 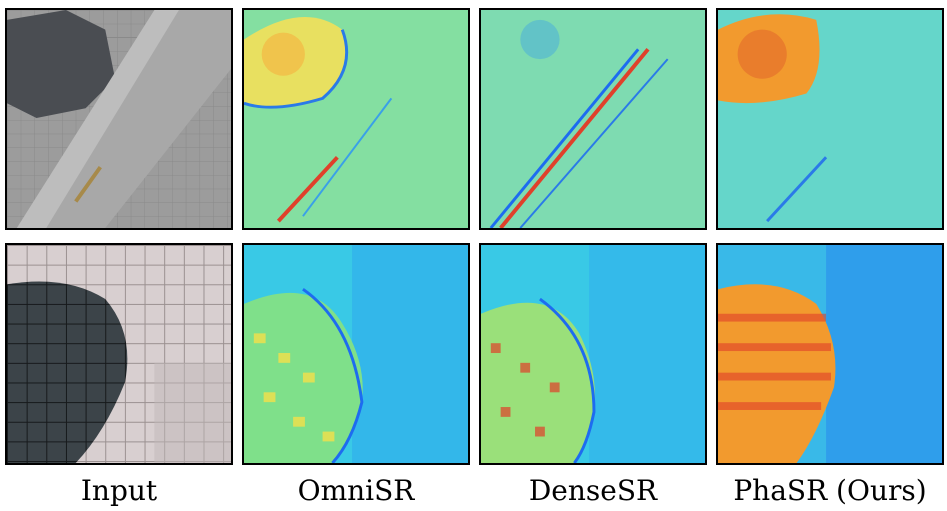 What do you see at coordinates (119, 490) in the screenshot?
I see `caption-input: Input` at bounding box center [119, 490].